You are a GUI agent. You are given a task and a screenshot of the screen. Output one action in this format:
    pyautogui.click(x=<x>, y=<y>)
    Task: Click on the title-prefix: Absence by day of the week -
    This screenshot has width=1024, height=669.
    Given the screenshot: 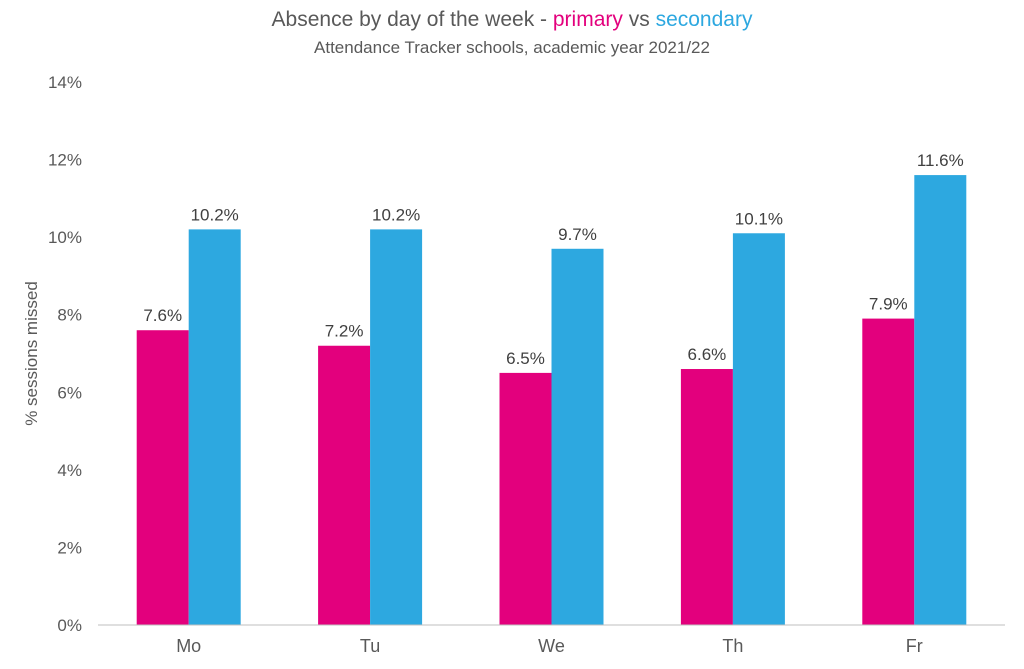 What is the action you would take?
    pyautogui.click(x=412, y=19)
    